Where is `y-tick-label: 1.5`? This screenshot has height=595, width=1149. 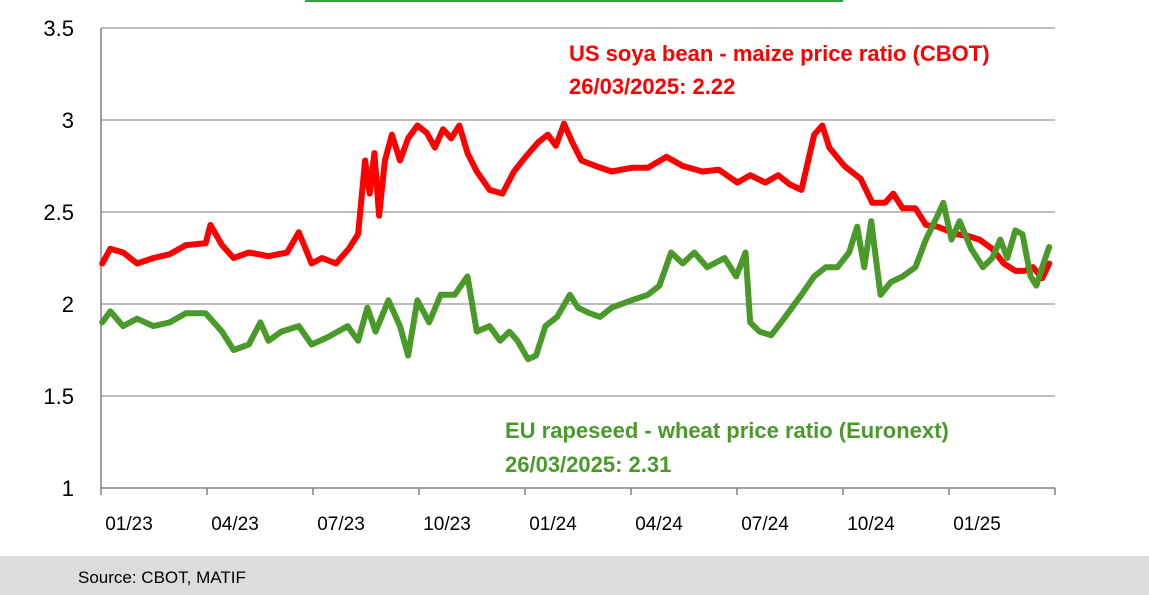 y-tick-label: 1.5 is located at coordinates (58, 396).